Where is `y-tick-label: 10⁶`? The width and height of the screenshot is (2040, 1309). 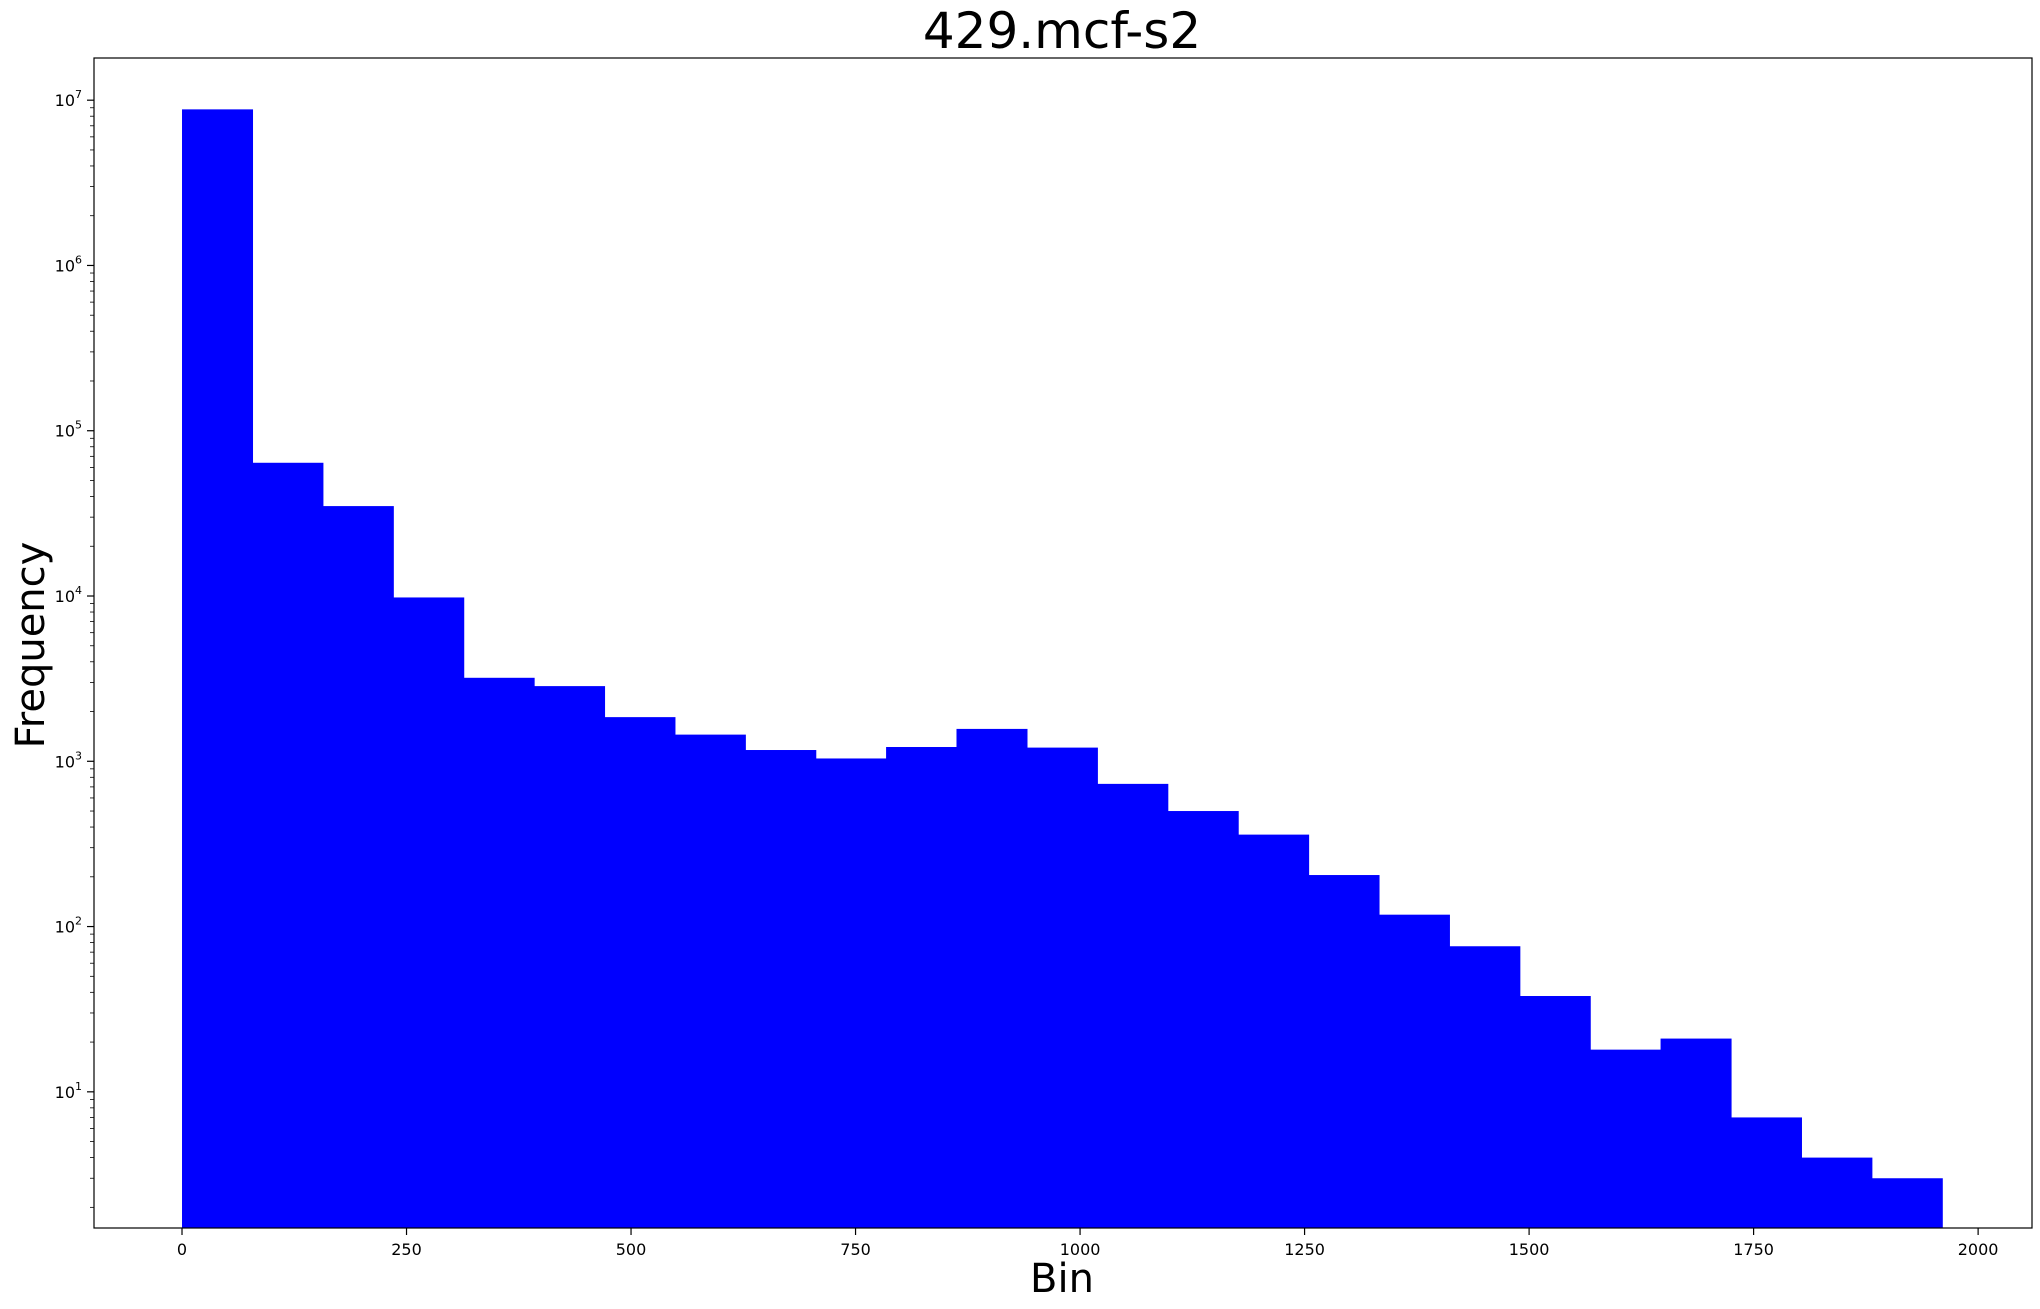 y-tick-label: 10⁶ is located at coordinates (68, 264).